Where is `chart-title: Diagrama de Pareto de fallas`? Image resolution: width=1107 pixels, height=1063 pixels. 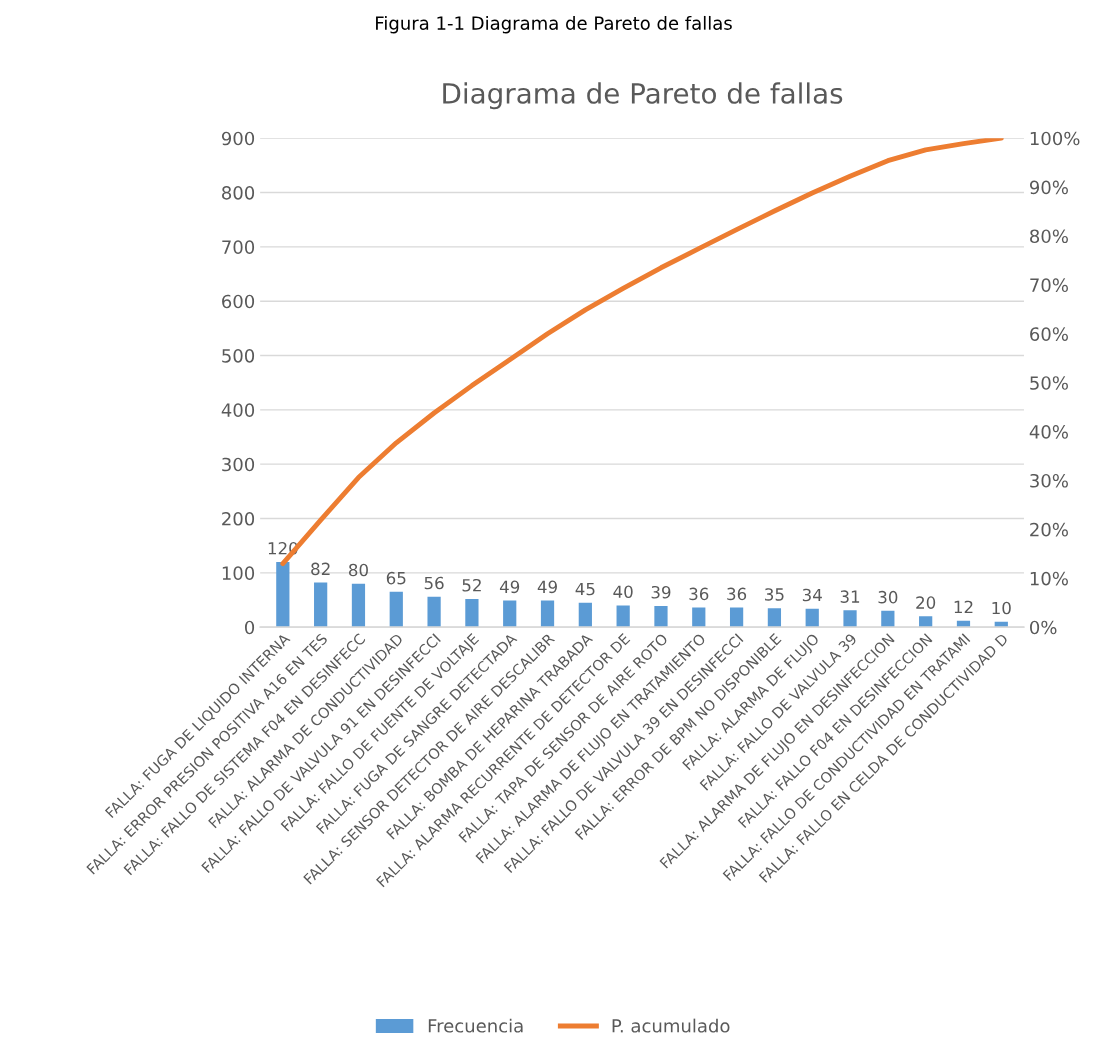
chart-title: Diagrama de Pareto de fallas is located at coordinates (643, 96).